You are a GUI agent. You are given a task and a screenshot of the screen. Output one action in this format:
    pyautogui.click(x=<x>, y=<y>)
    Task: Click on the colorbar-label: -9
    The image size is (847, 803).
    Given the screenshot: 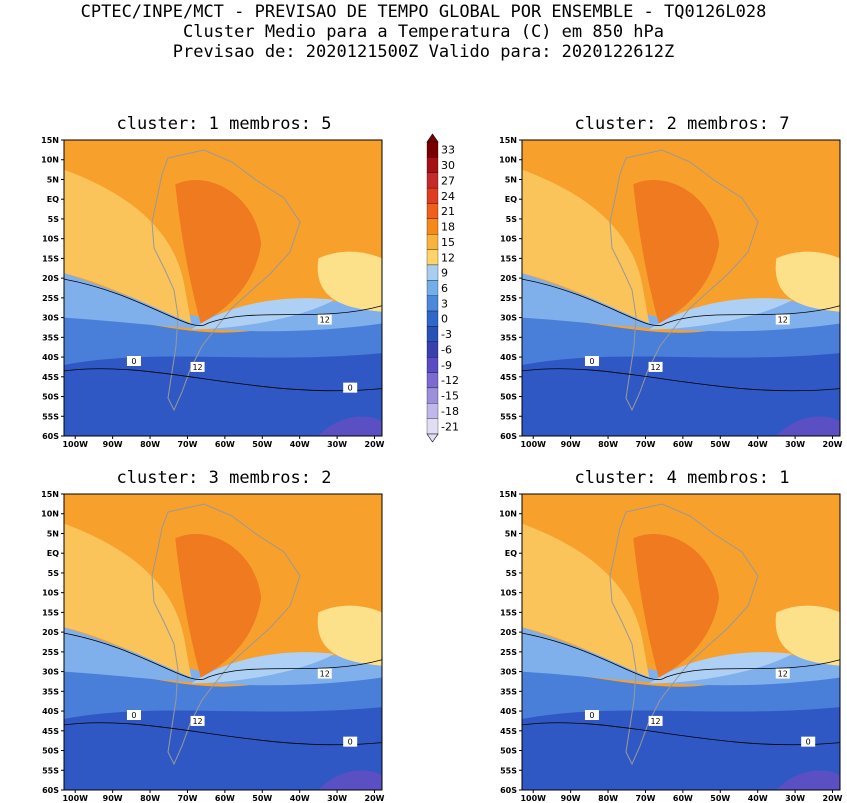 What is the action you would take?
    pyautogui.click(x=446, y=365)
    